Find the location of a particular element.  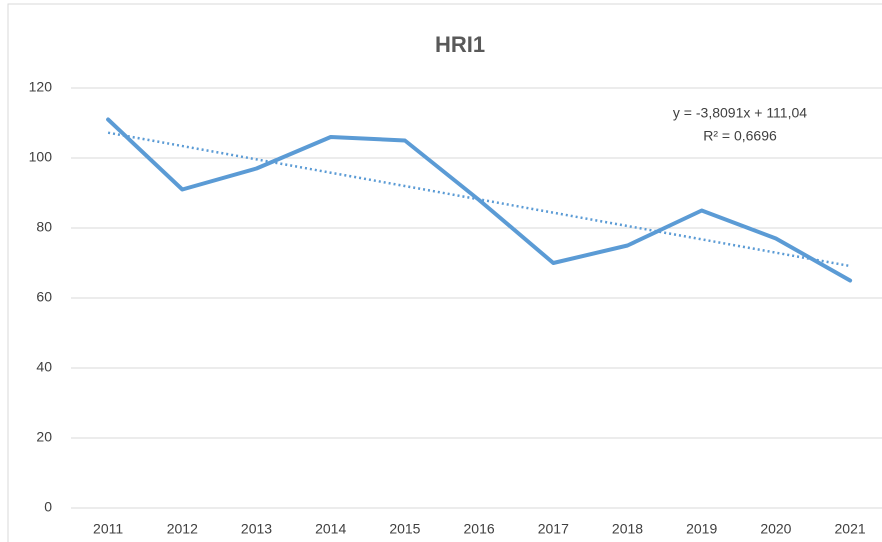

x-tick-label: 2017 is located at coordinates (553, 529).